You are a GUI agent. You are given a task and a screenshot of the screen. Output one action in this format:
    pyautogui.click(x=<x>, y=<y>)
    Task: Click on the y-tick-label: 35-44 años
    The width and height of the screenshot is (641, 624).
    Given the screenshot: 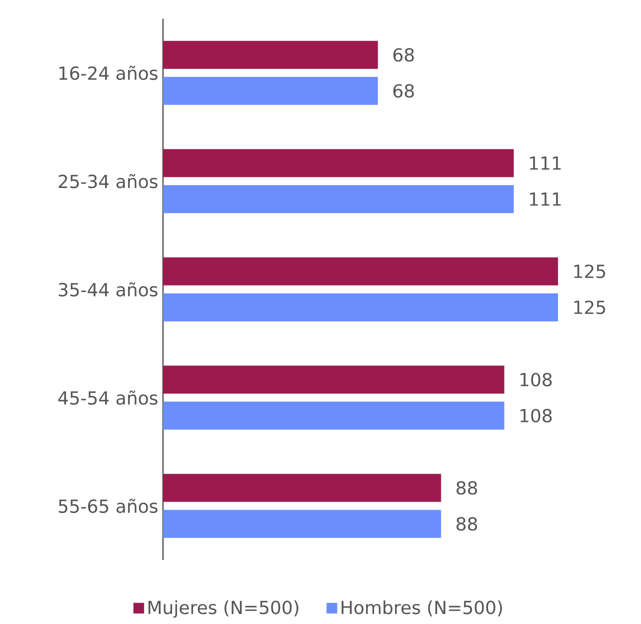 What is the action you would take?
    pyautogui.click(x=108, y=289)
    